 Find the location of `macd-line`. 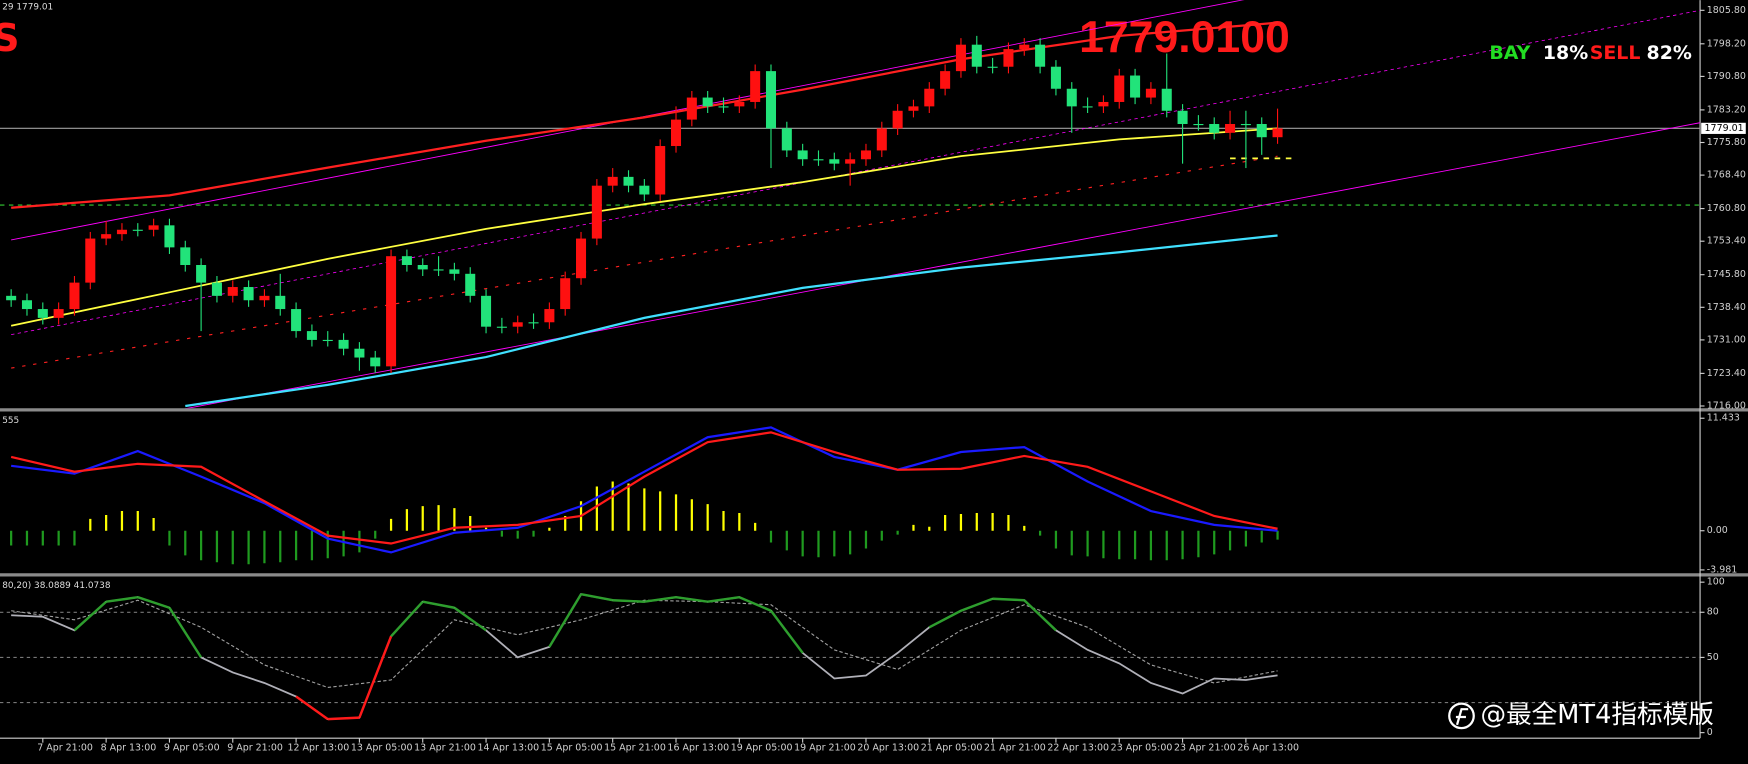

macd-line is located at coordinates (644, 488).